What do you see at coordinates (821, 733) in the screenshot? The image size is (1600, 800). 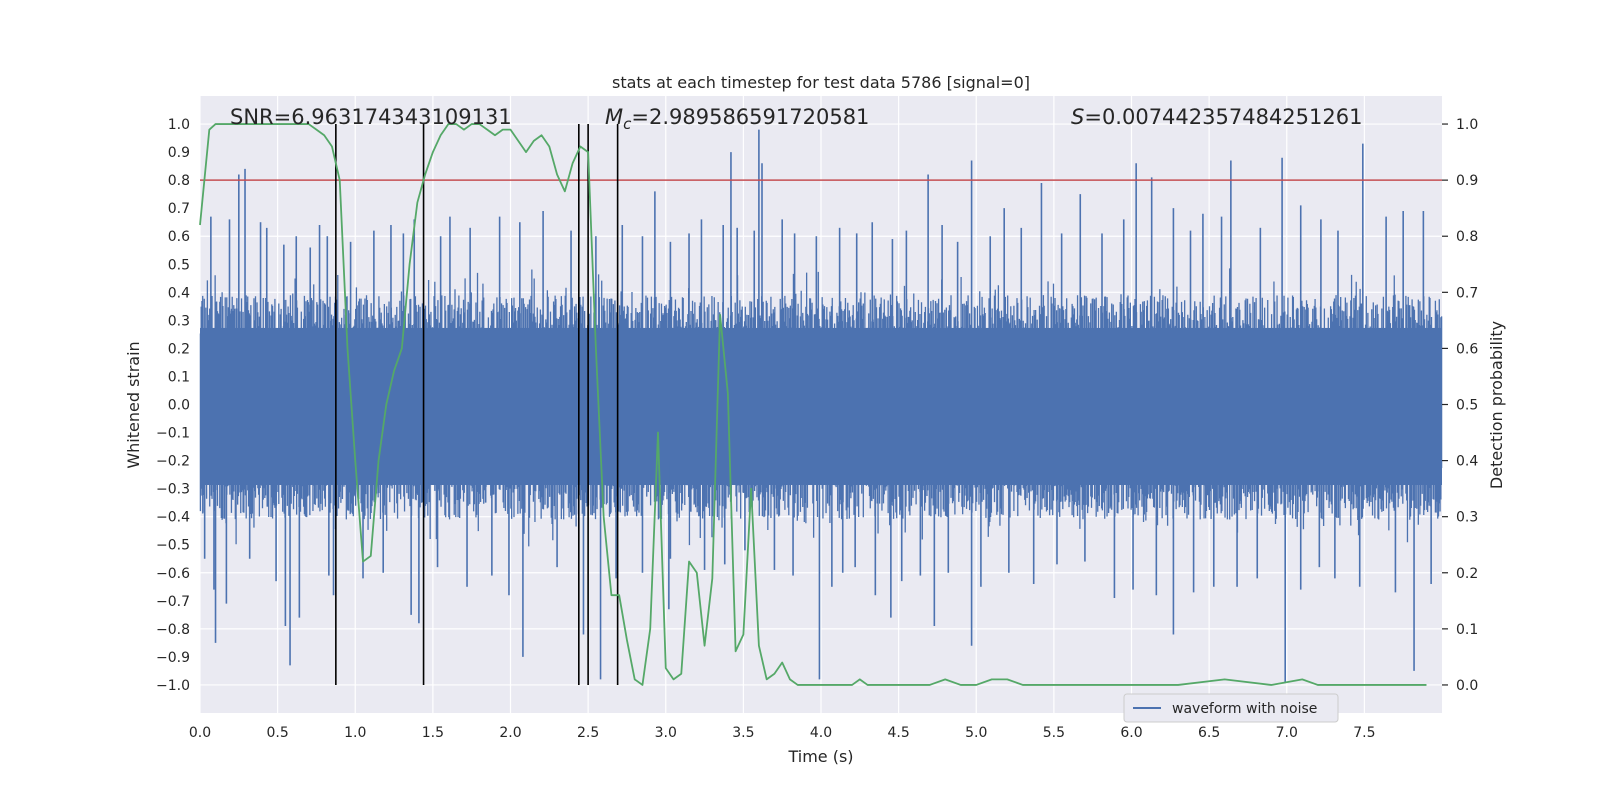 I see `x-tick-label: 4.0` at bounding box center [821, 733].